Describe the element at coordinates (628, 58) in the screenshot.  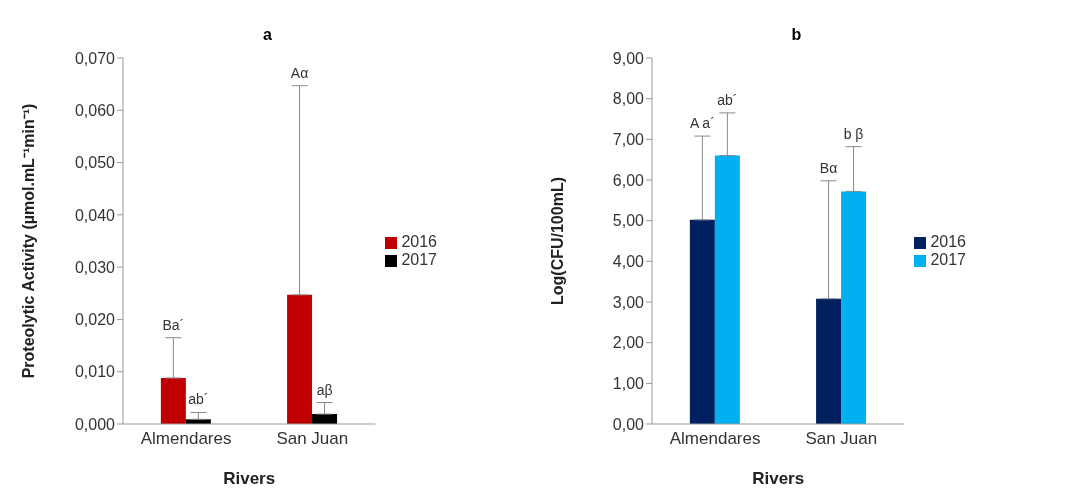
I see `y-tick-label: 9,00` at that location.